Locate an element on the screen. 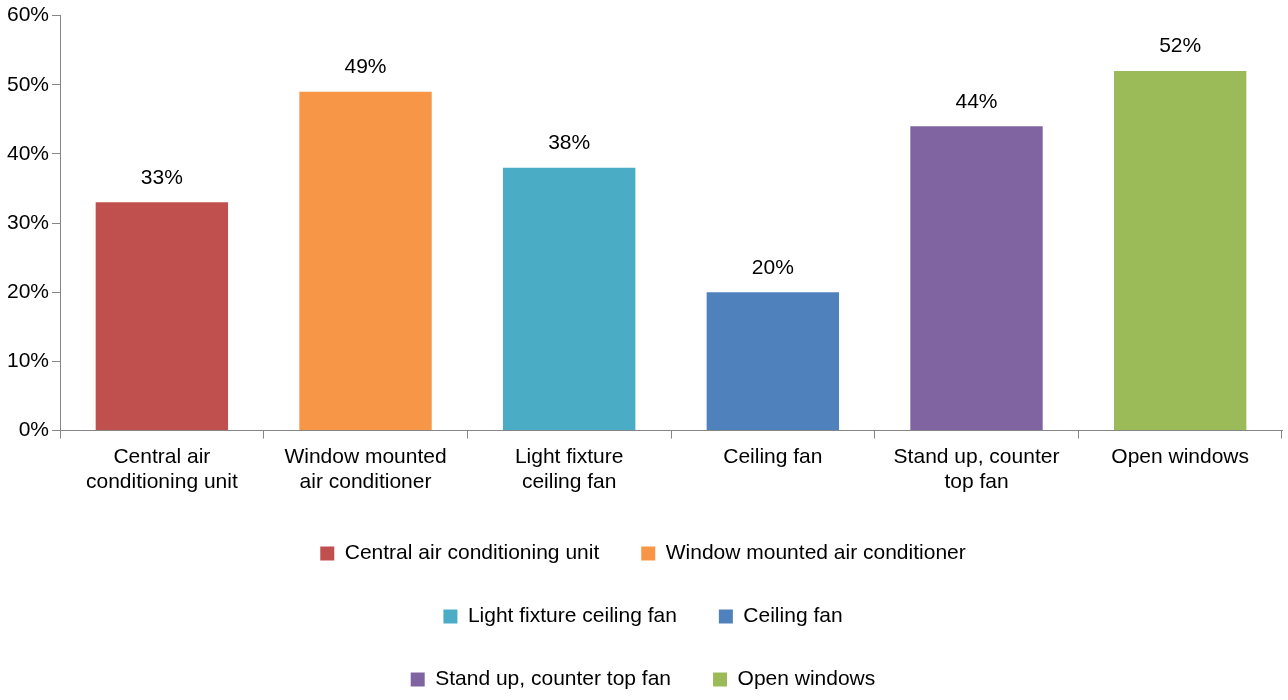 The image size is (1288, 700). data-label: 33% is located at coordinates (161, 176).